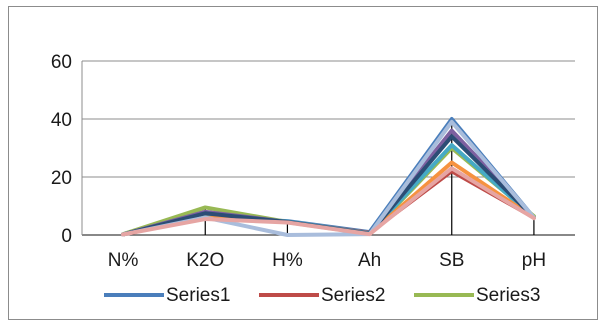 This screenshot has width=601, height=323. Describe the element at coordinates (61, 178) in the screenshot. I see `y-tick-label: 20` at that location.